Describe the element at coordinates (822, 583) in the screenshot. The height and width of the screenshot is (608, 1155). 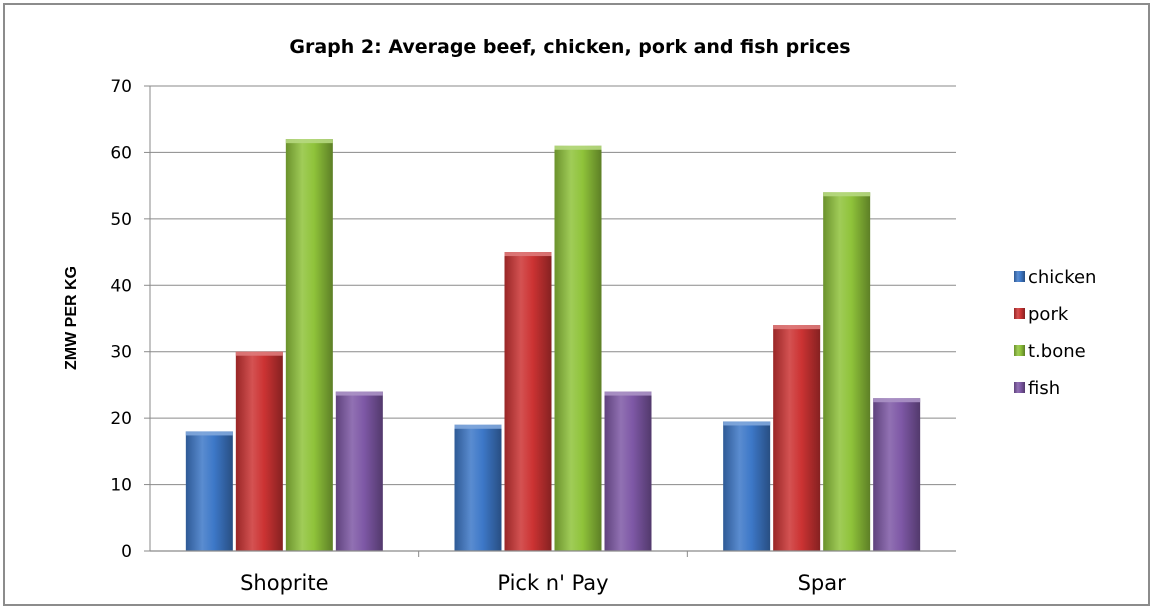
I see `x-tick-label: Spar` at that location.